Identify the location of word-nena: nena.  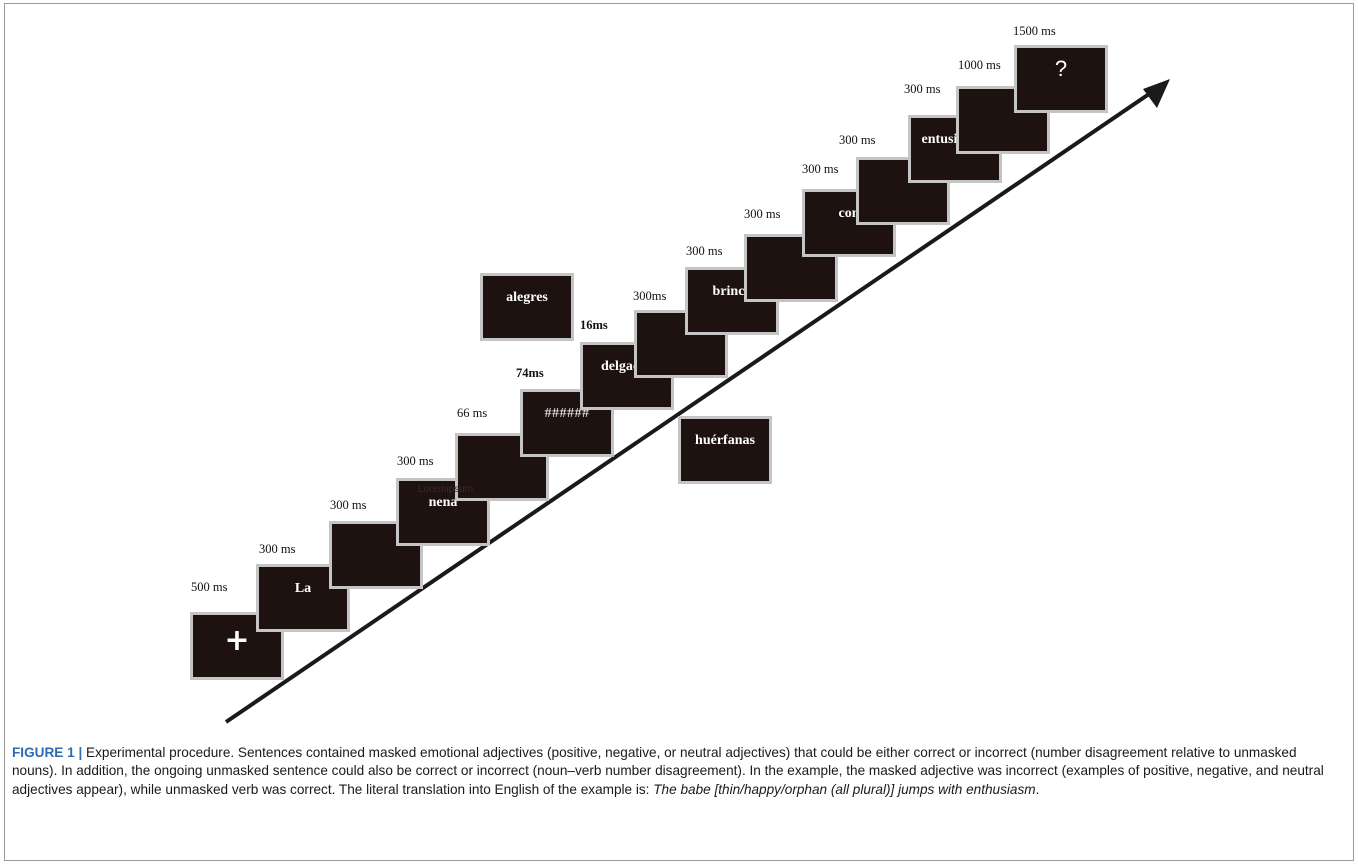
(443, 502).